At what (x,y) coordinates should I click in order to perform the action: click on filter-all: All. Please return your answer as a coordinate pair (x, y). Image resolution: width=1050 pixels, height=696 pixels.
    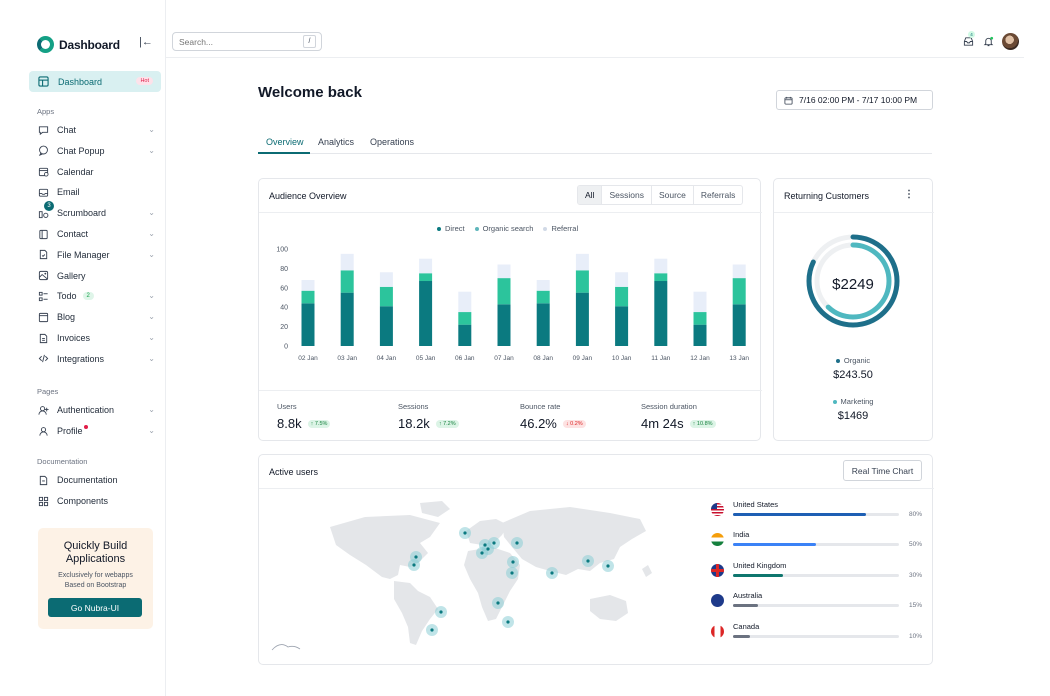
    Looking at the image, I should click on (590, 195).